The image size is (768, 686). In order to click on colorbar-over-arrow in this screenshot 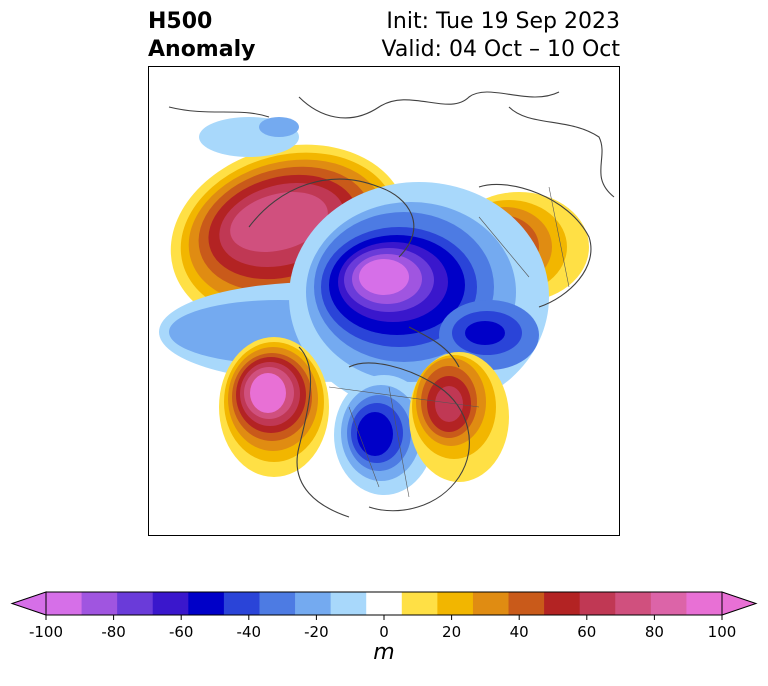, I will do `click(739, 603)`.